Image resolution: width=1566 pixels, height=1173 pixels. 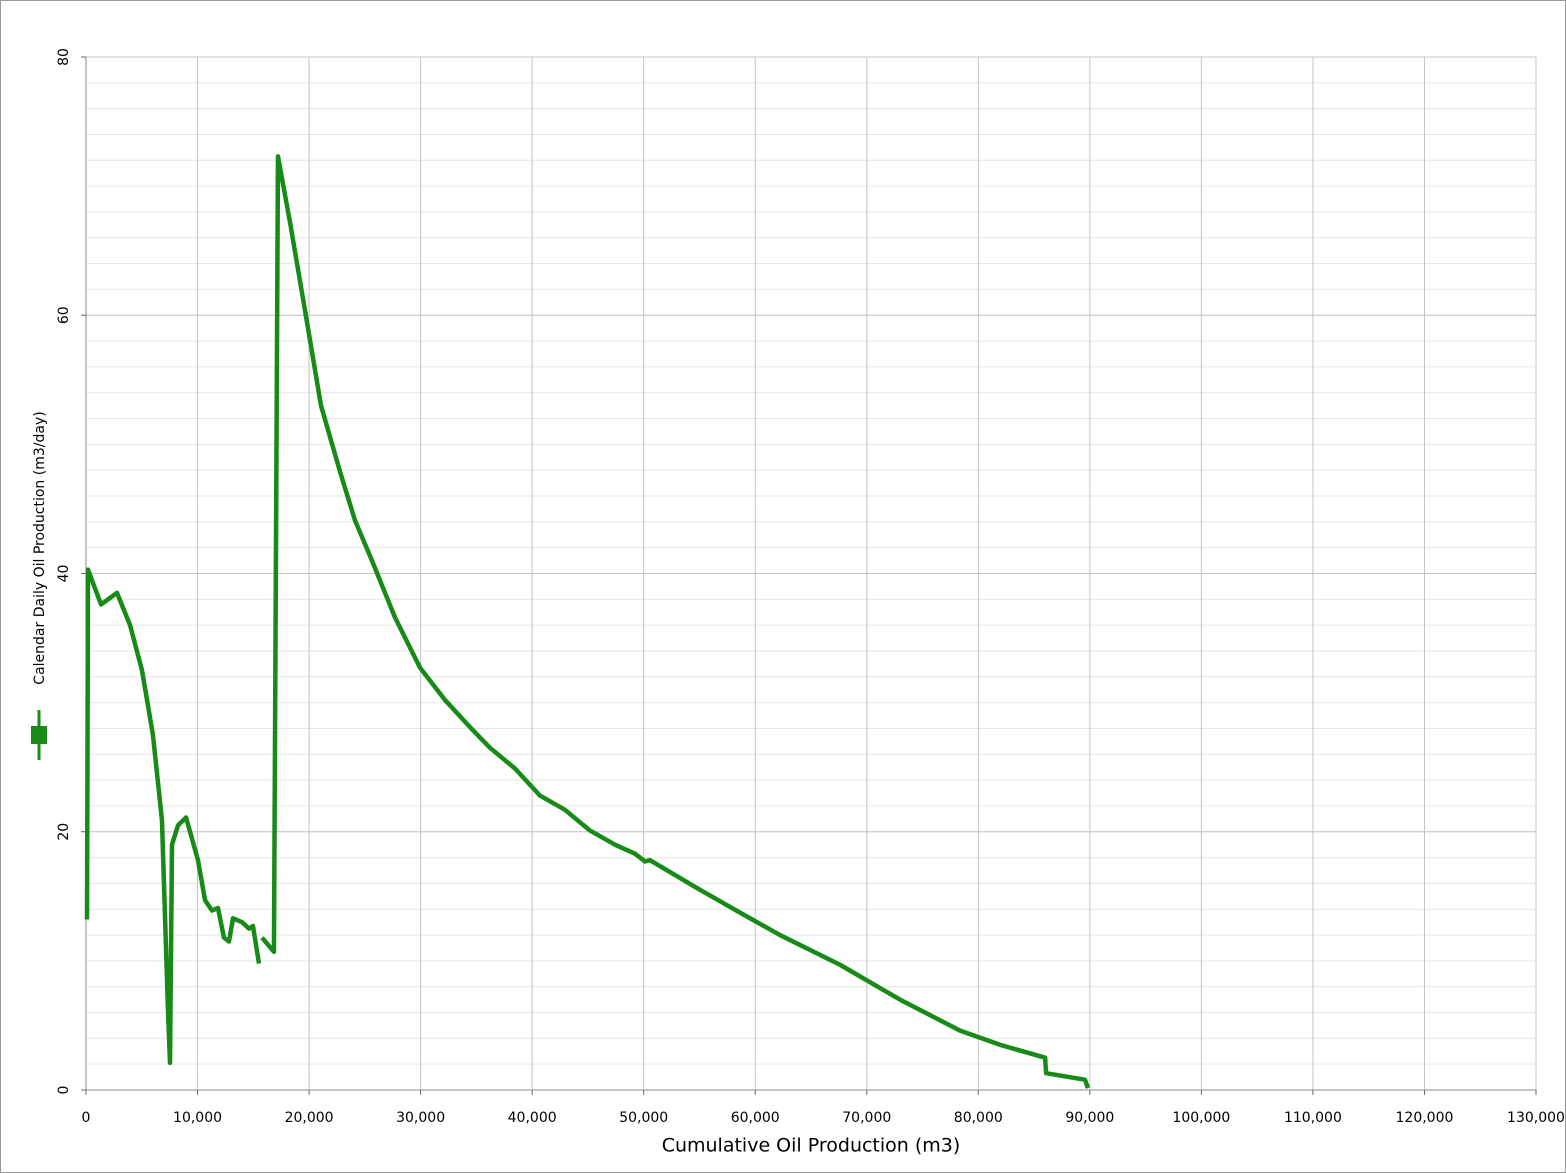 What do you see at coordinates (64, 832) in the screenshot?
I see `y-tick-label: 20` at bounding box center [64, 832].